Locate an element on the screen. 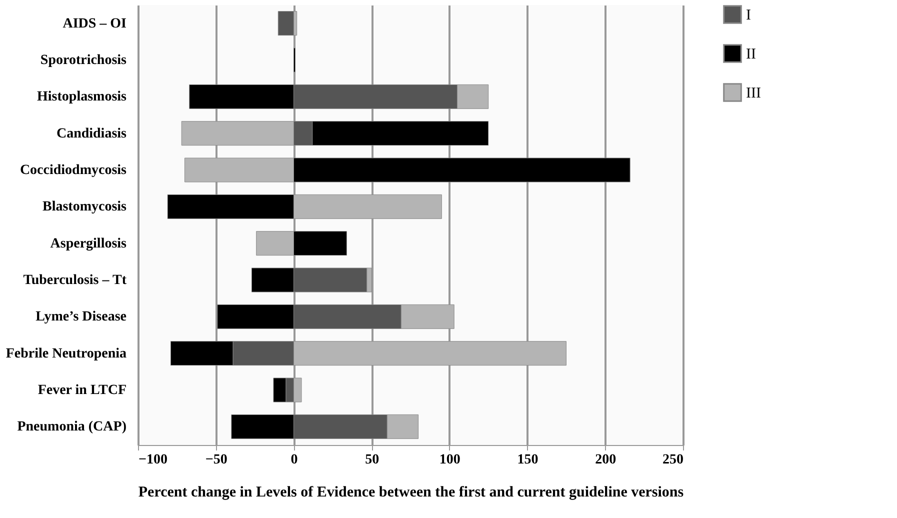 The height and width of the screenshot is (518, 897). x-tick-label: 200 is located at coordinates (605, 460).